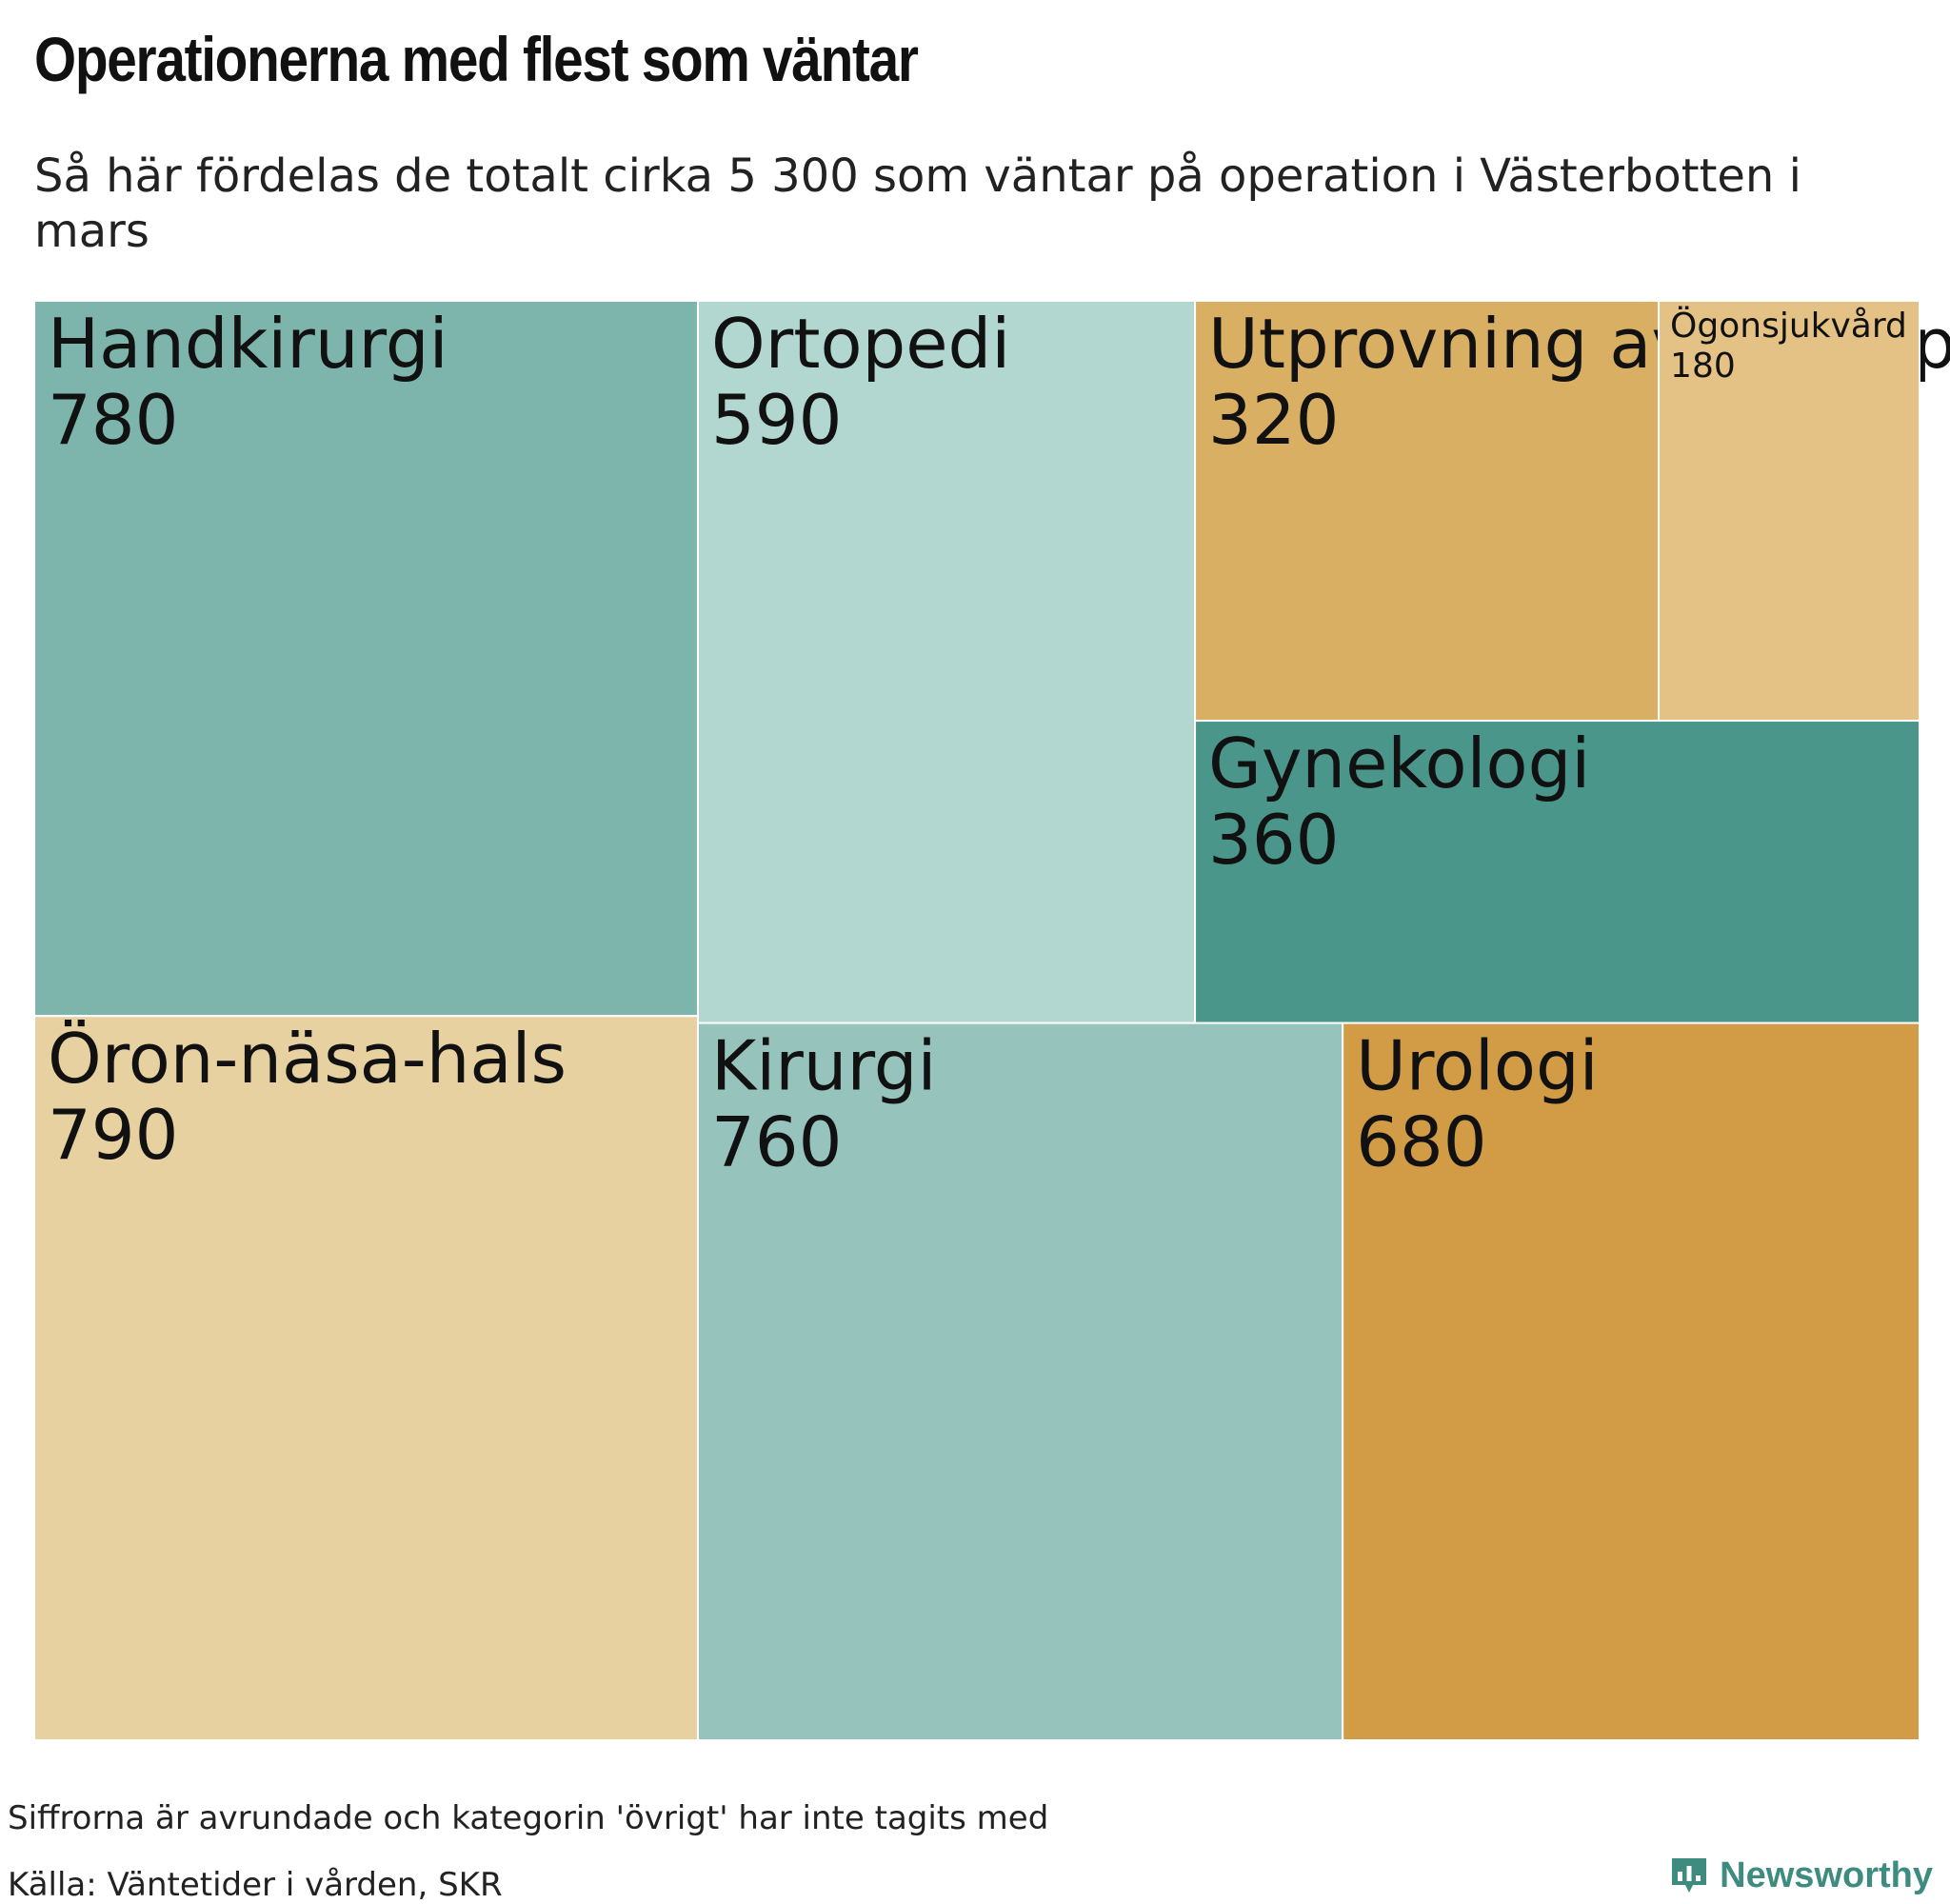  I want to click on chart-source: Källa: Väntetider i vården, SKR, so click(255, 1885).